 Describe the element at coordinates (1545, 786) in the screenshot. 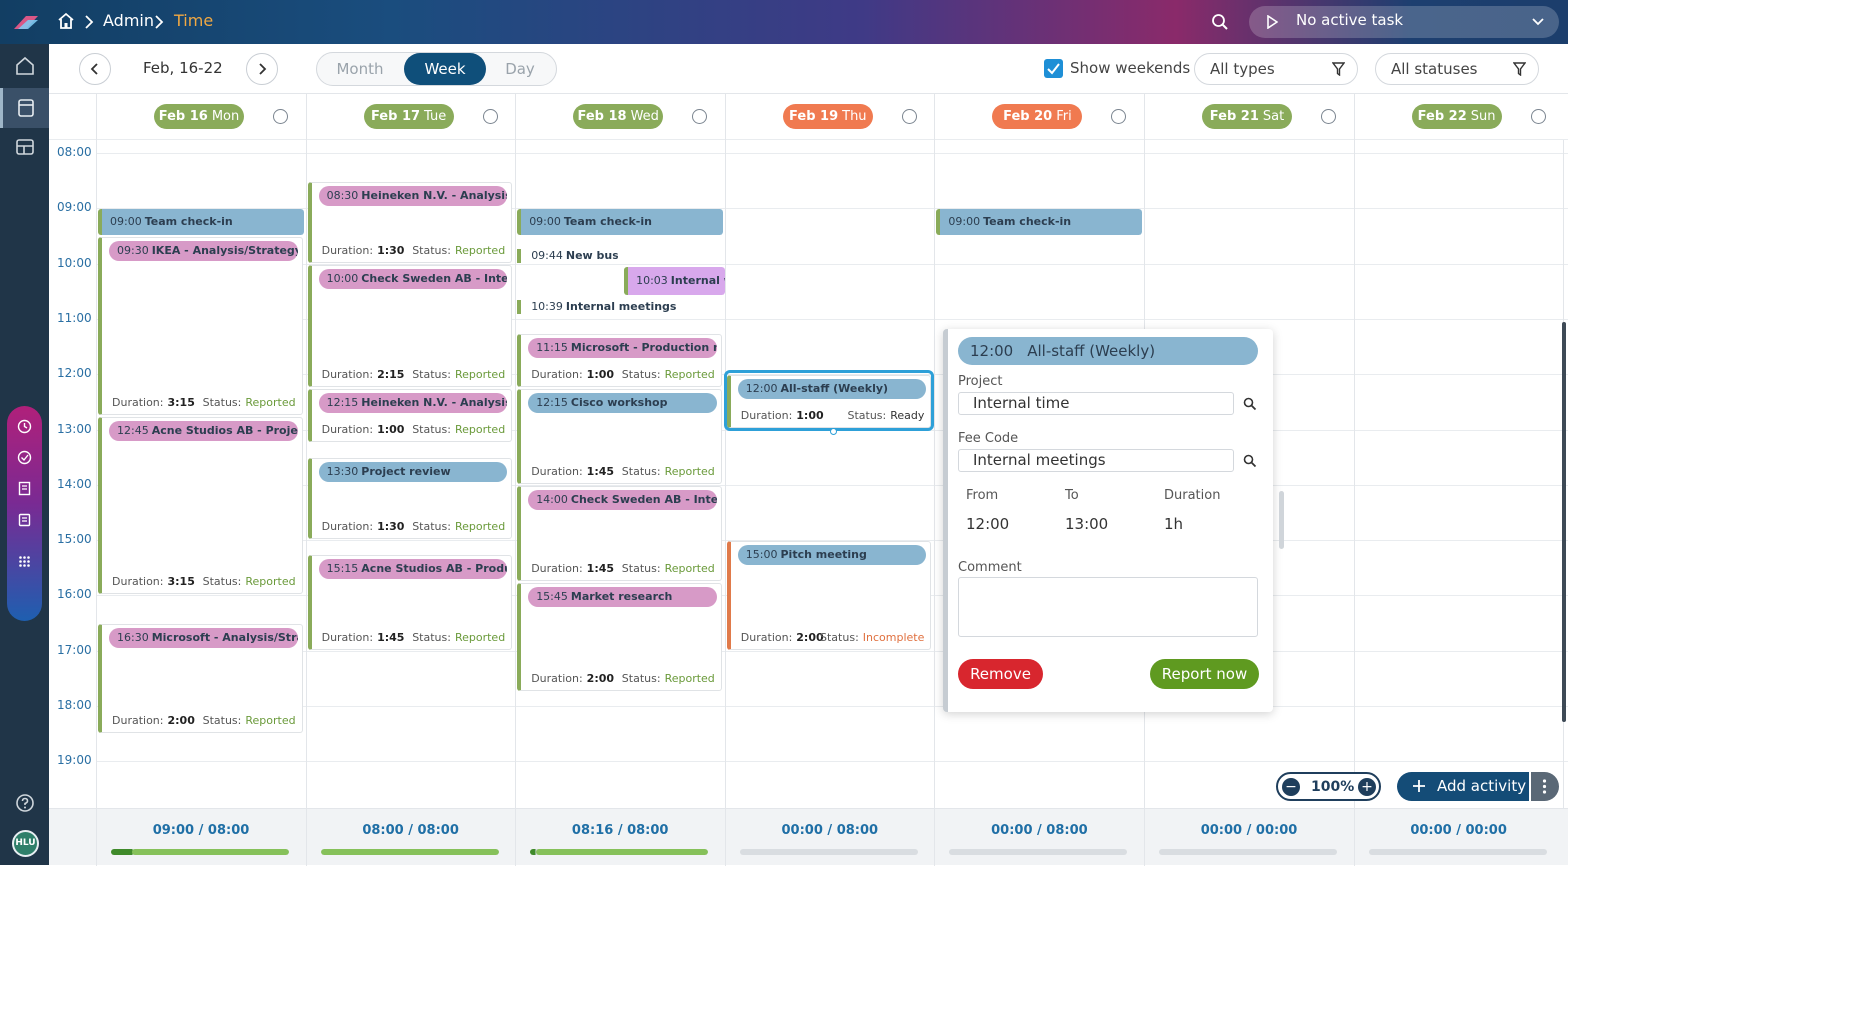

I see `more-options-button` at that location.